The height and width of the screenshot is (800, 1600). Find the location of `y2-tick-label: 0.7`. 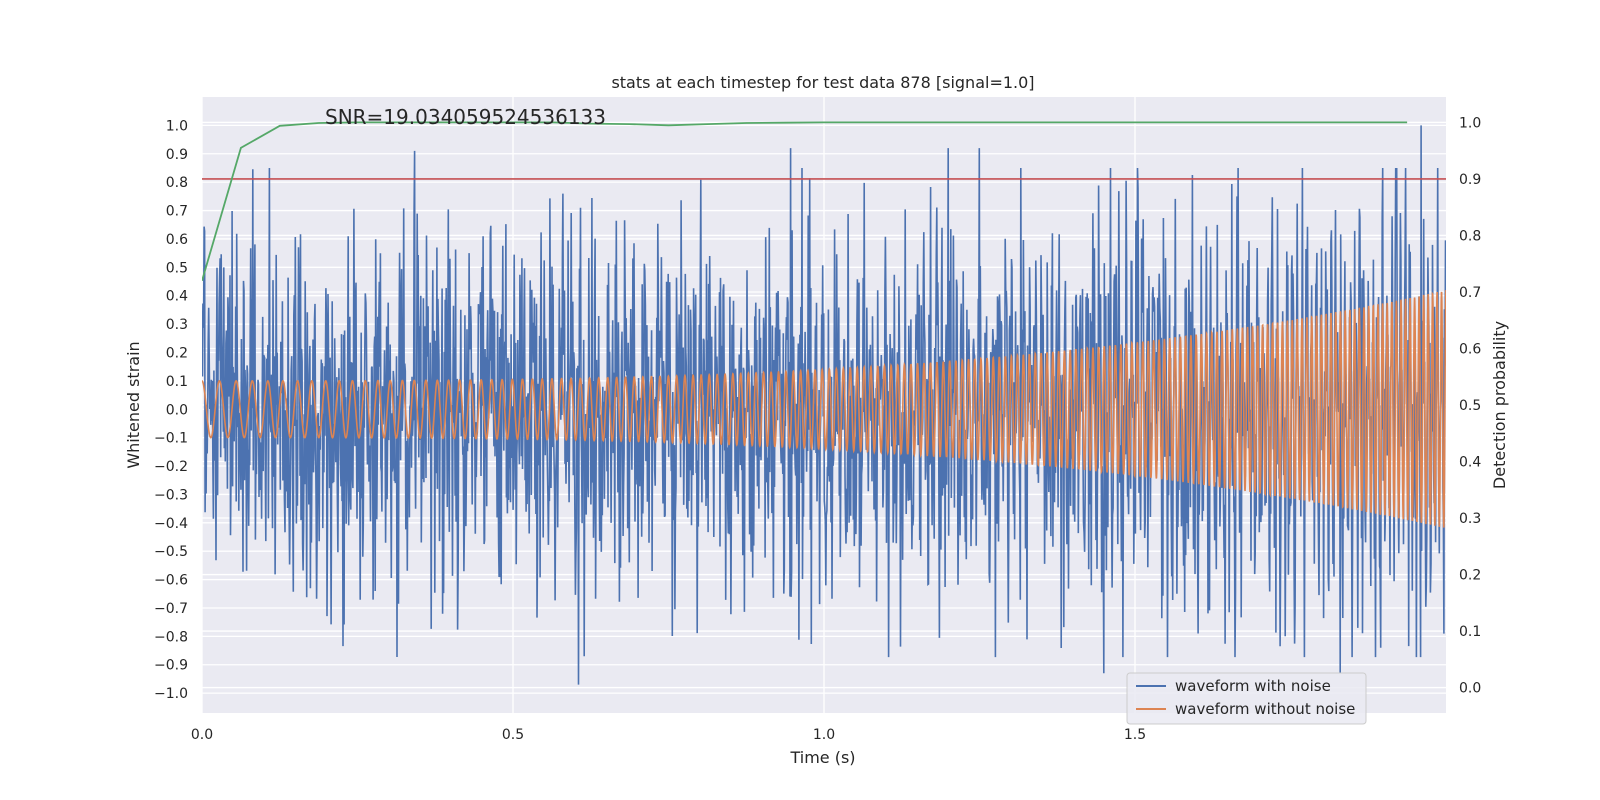

y2-tick-label: 0.7 is located at coordinates (1470, 293).